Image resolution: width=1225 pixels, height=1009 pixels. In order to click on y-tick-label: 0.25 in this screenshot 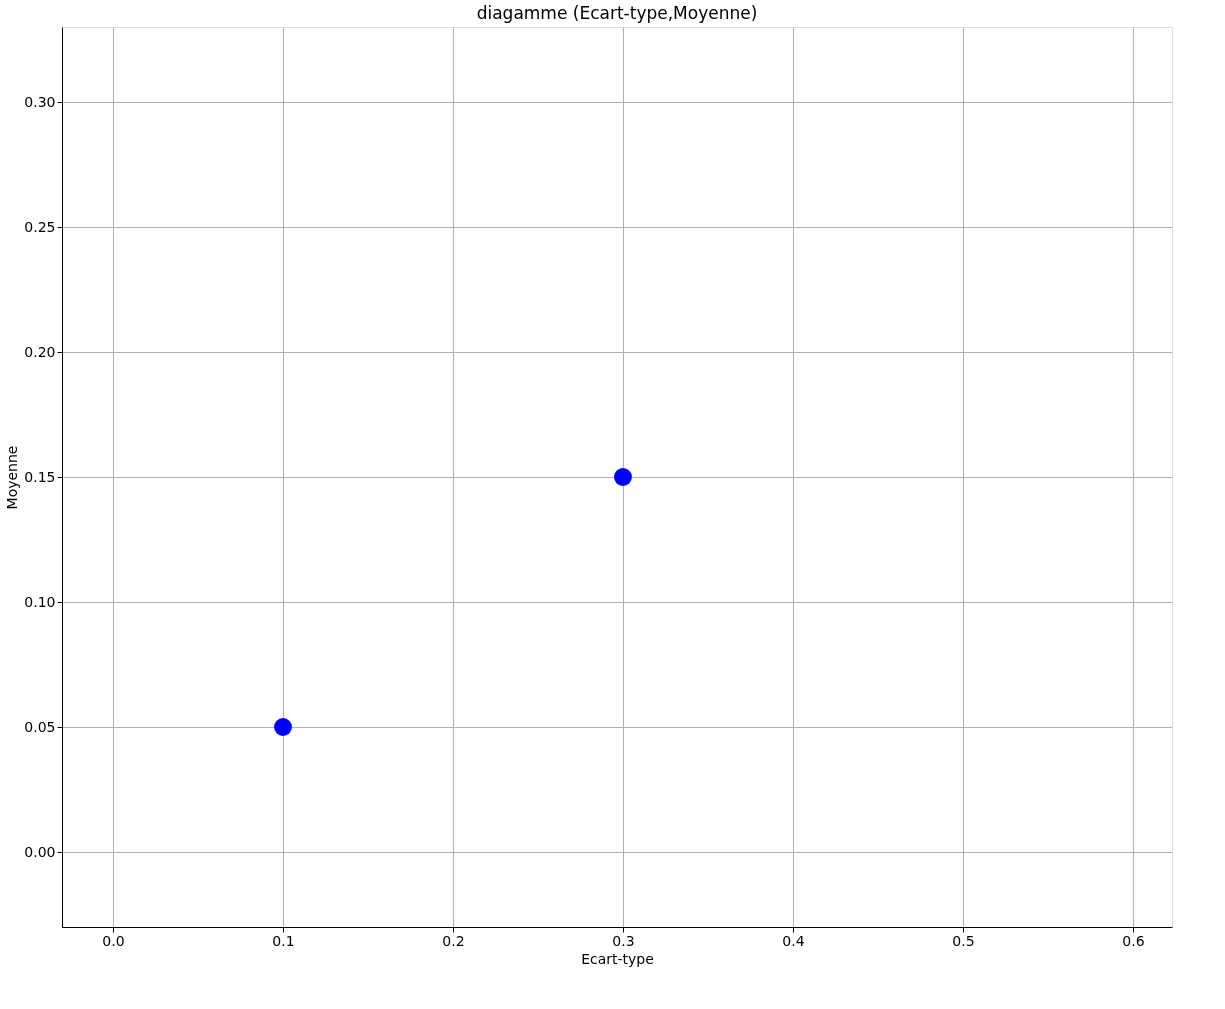, I will do `click(40, 226)`.